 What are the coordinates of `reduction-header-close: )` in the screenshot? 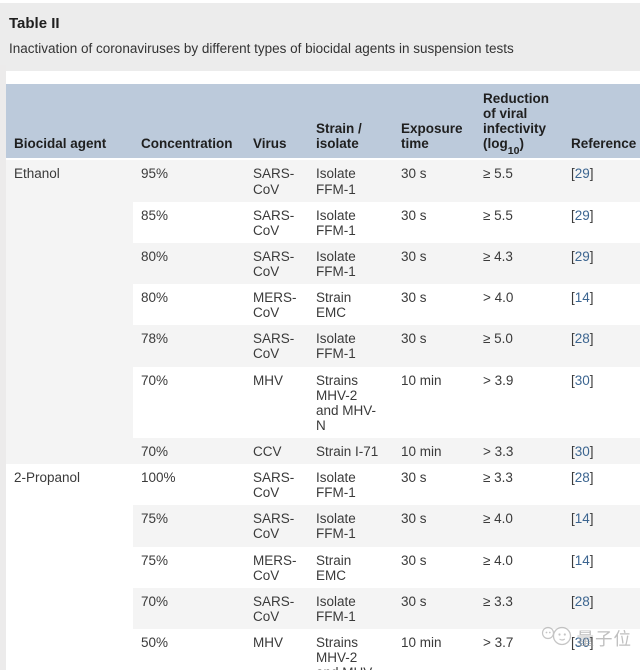 It's located at (521, 144).